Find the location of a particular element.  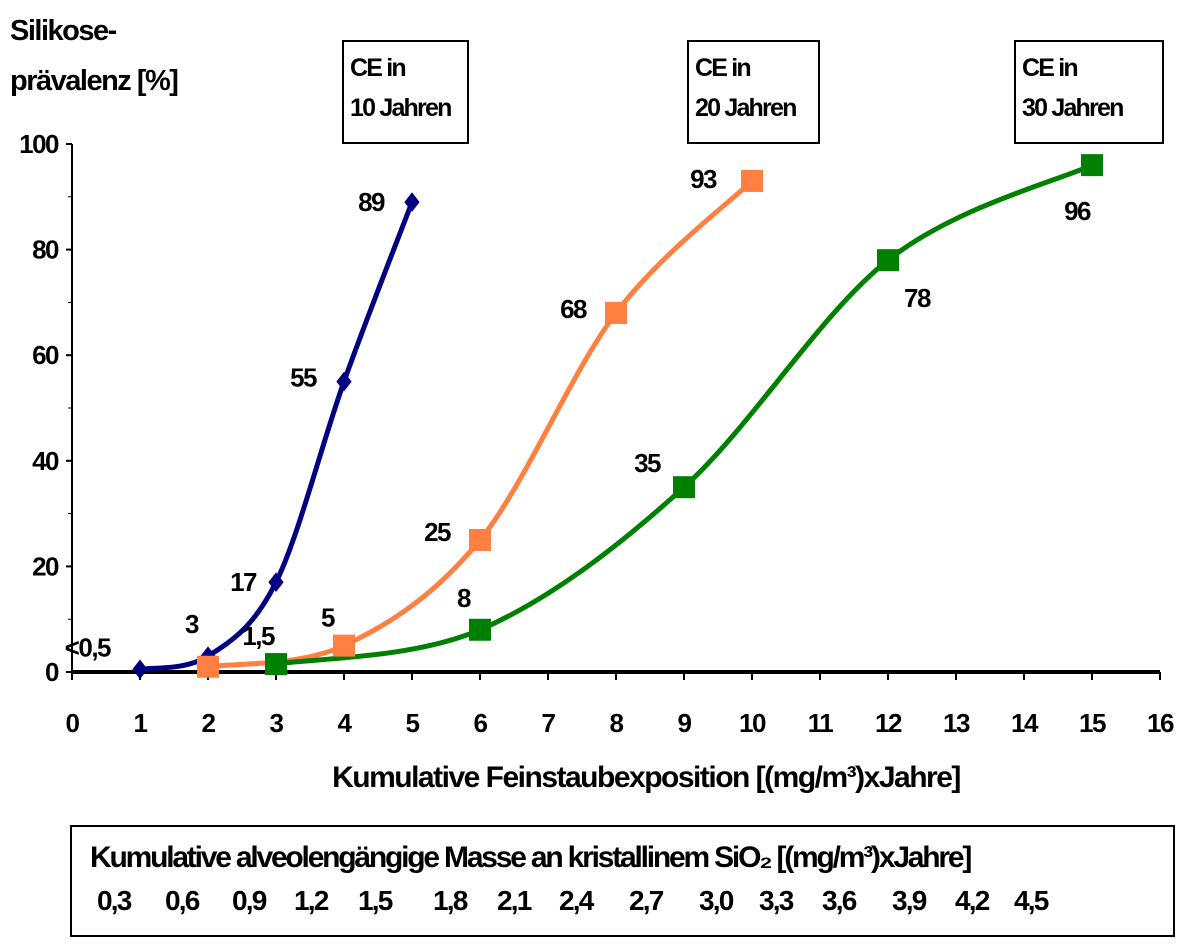

data-label: 89 is located at coordinates (371, 202).